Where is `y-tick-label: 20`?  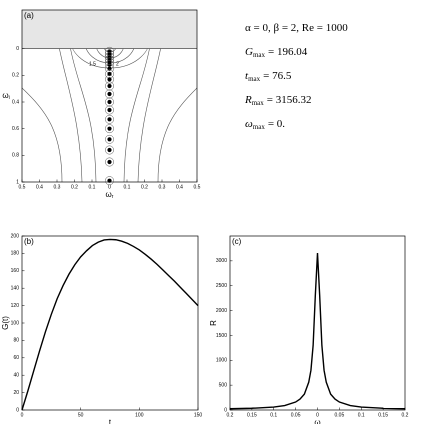
y-tick-label: 20 is located at coordinates (16, 393).